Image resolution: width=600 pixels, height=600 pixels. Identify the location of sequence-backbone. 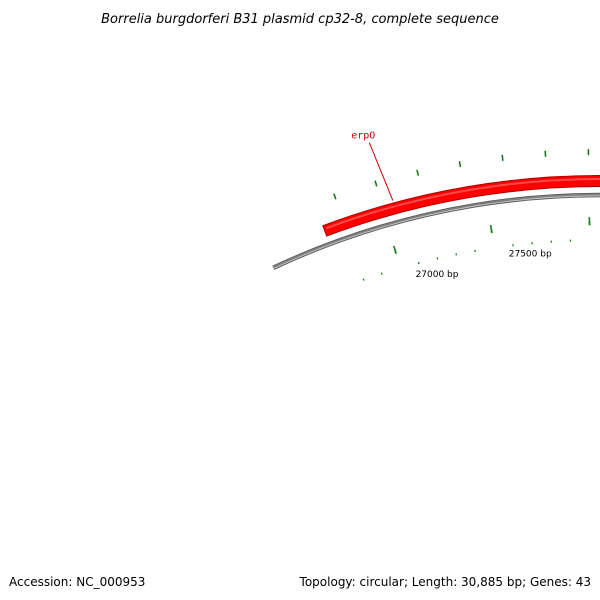
(436, 231).